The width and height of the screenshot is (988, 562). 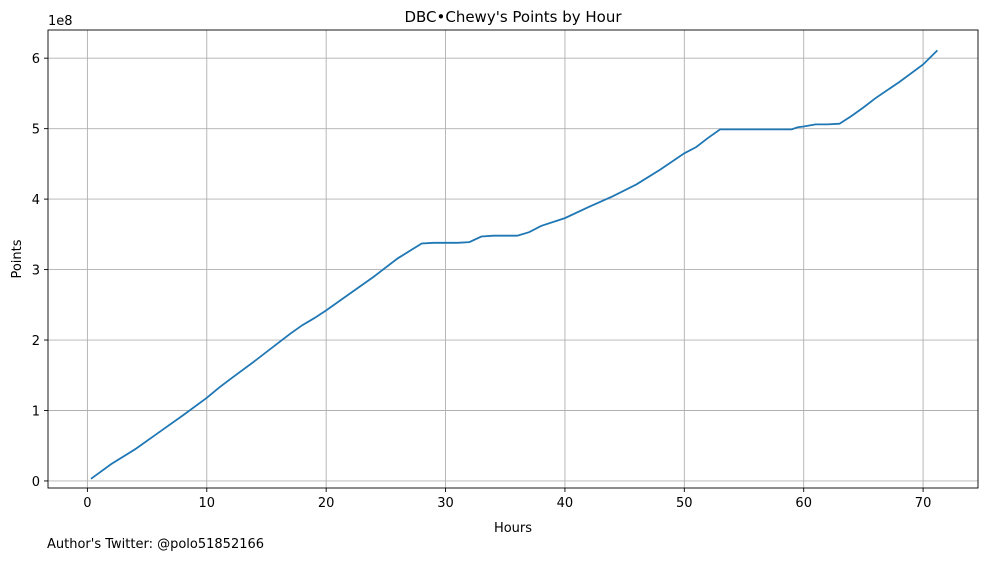 I want to click on y-tick-label: 2, so click(x=36, y=341).